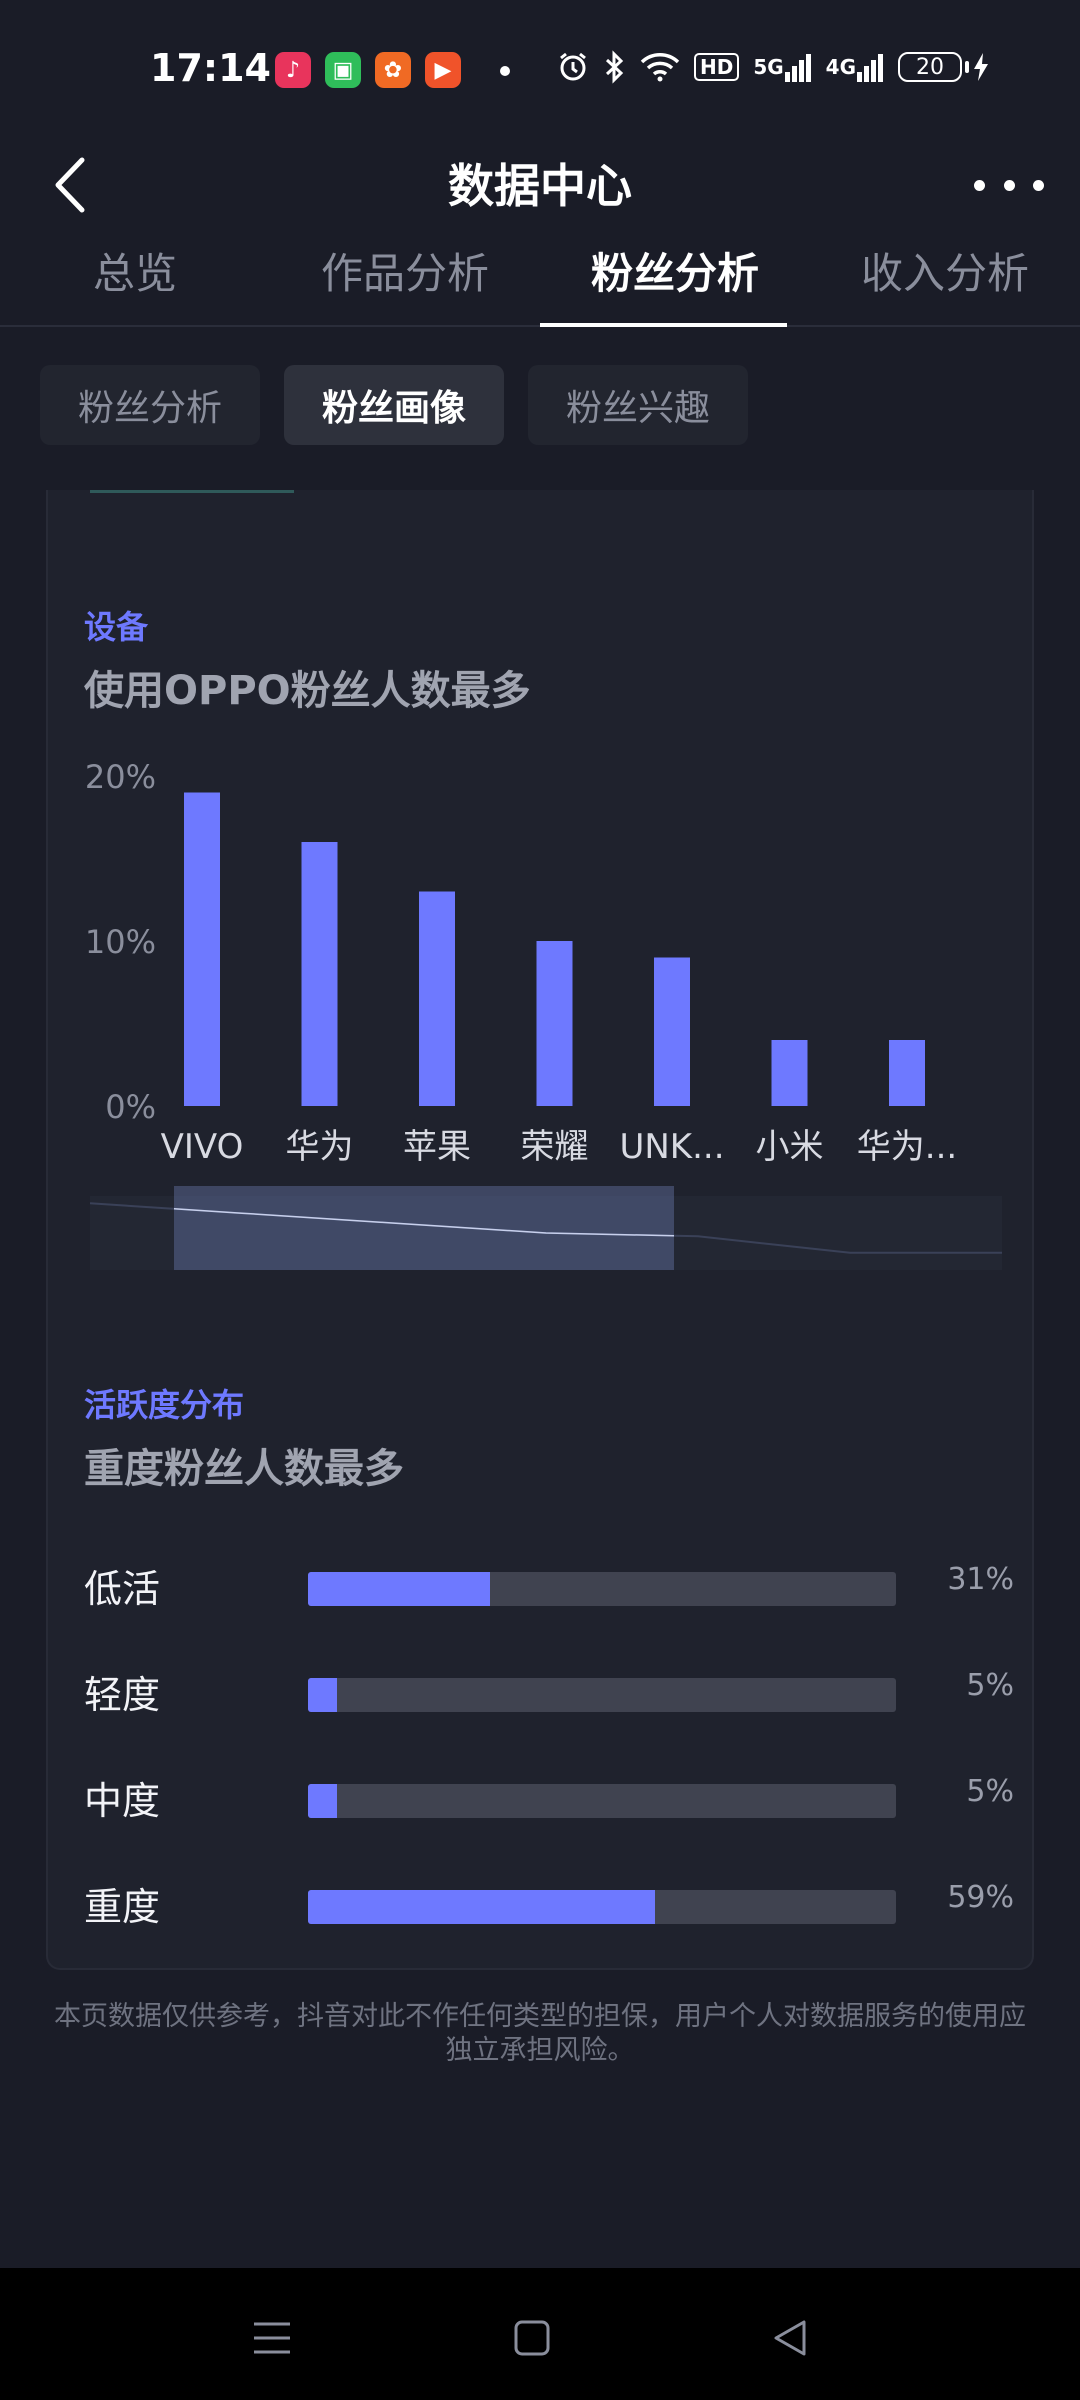  I want to click on x-category-label: VIVO, so click(202, 1147).